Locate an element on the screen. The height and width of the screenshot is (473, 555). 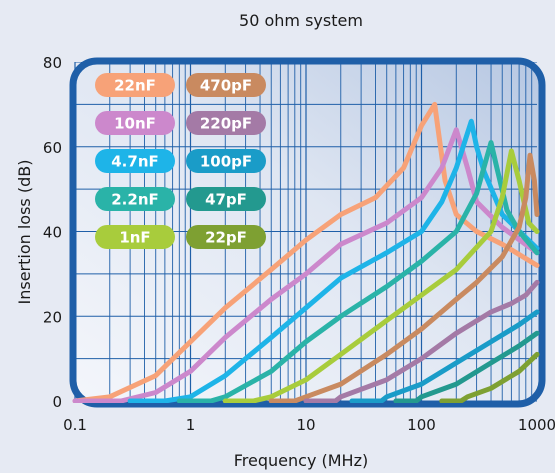
legend-label: 100pF is located at coordinates (226, 162).